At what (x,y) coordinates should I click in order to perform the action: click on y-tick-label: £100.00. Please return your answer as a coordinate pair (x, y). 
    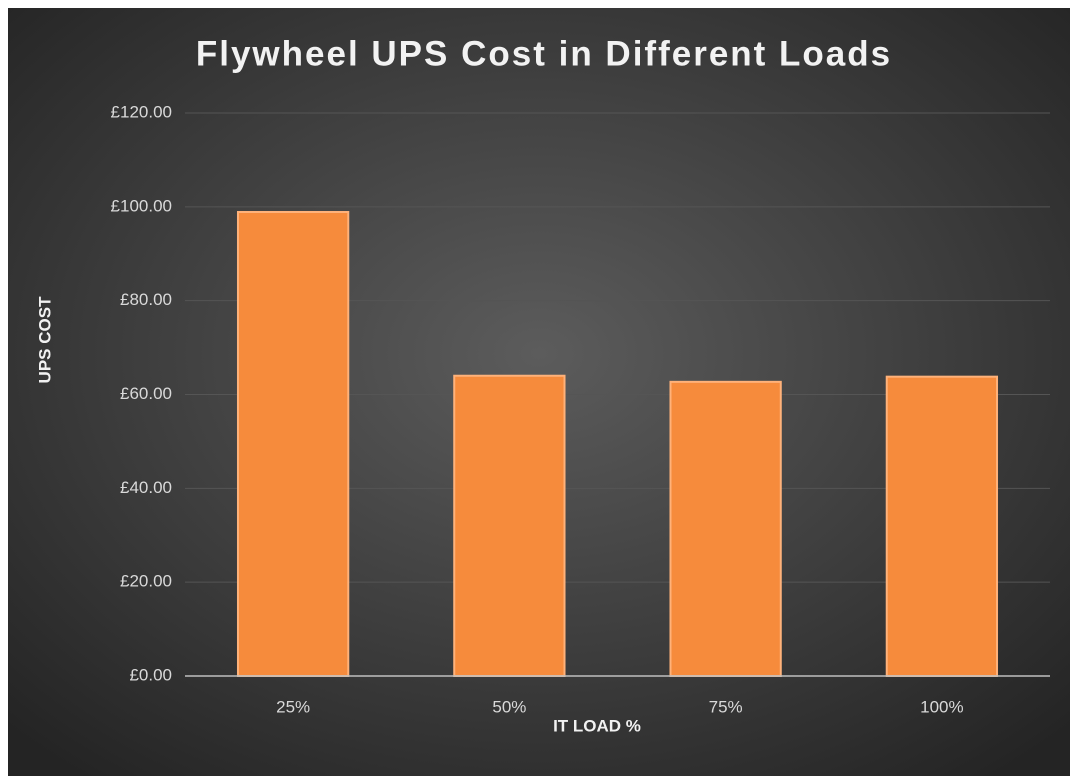
    Looking at the image, I should click on (141, 205).